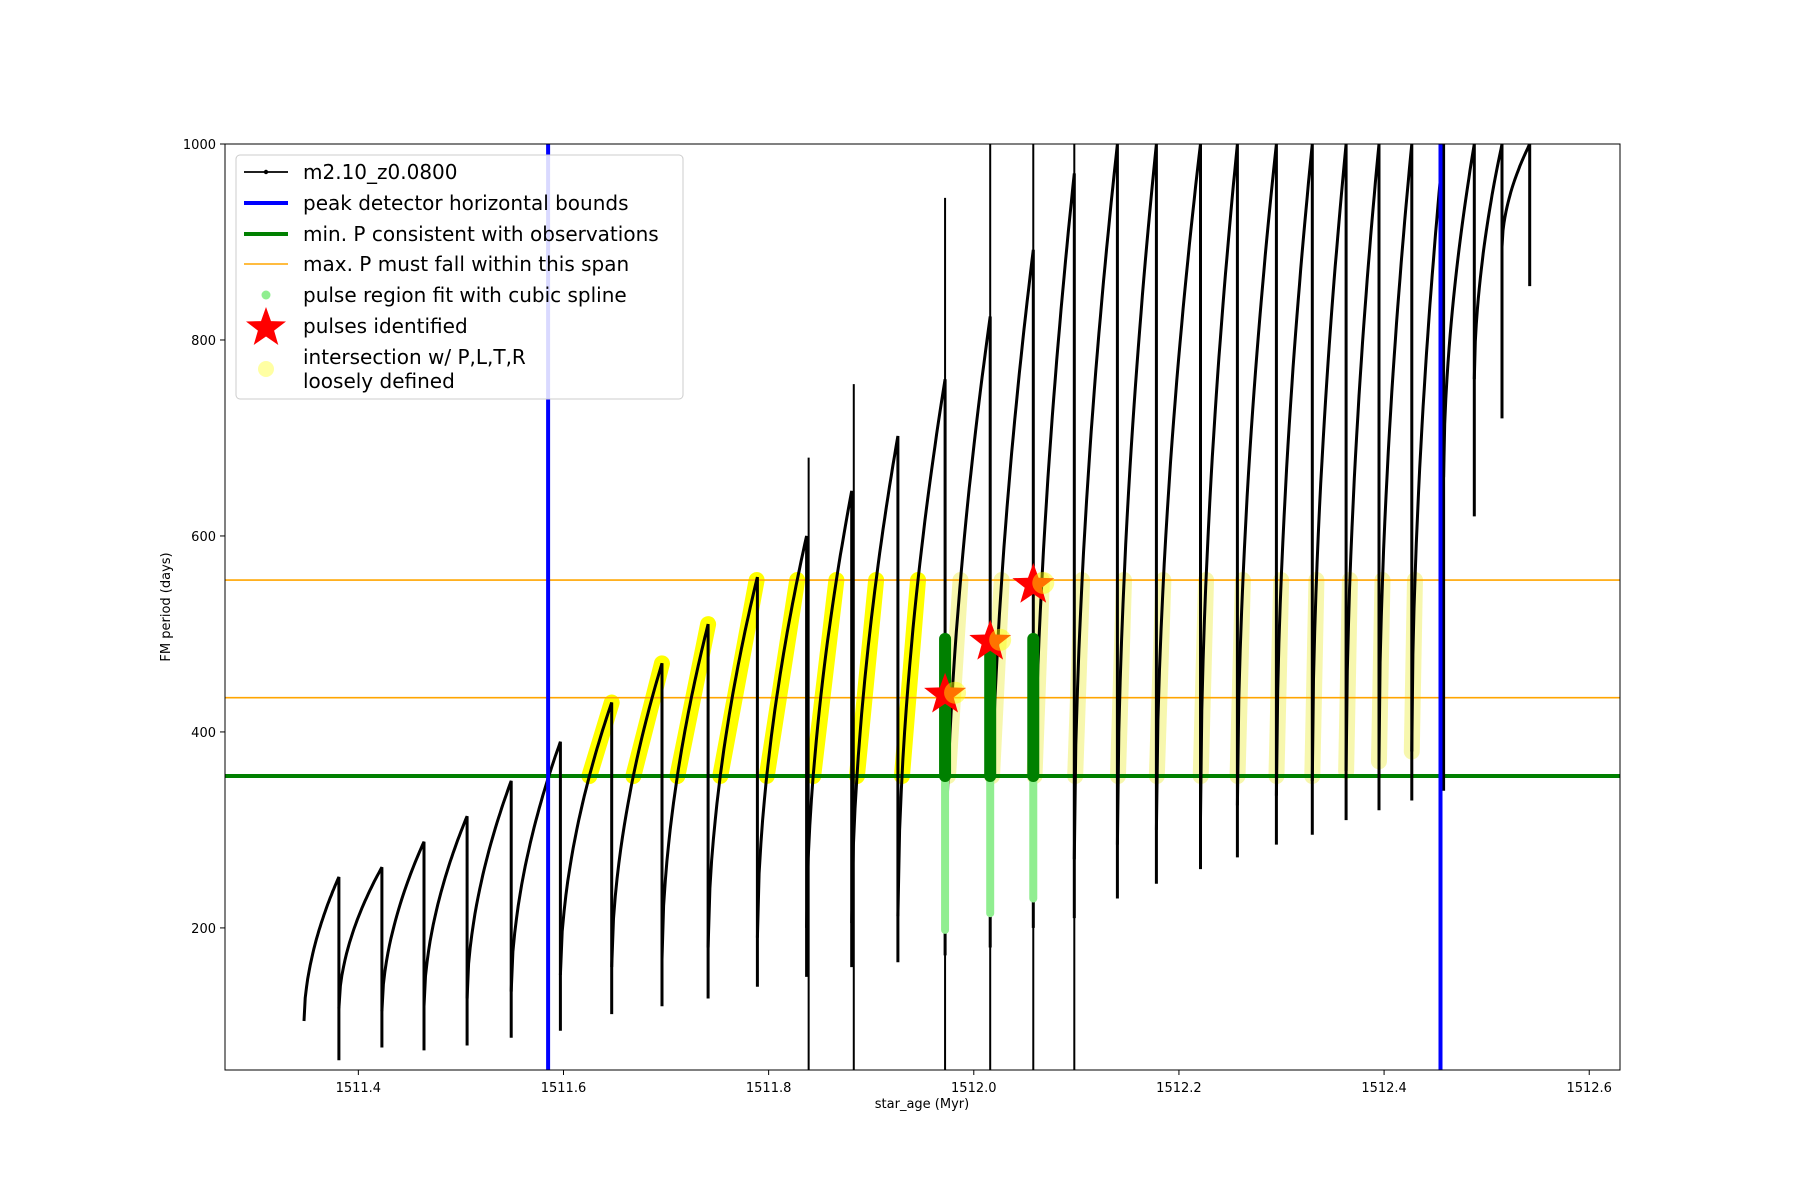 The image size is (1800, 1200). Describe the element at coordinates (481, 234) in the screenshot. I see `legend-label-3: min. P consistent with observations` at that location.